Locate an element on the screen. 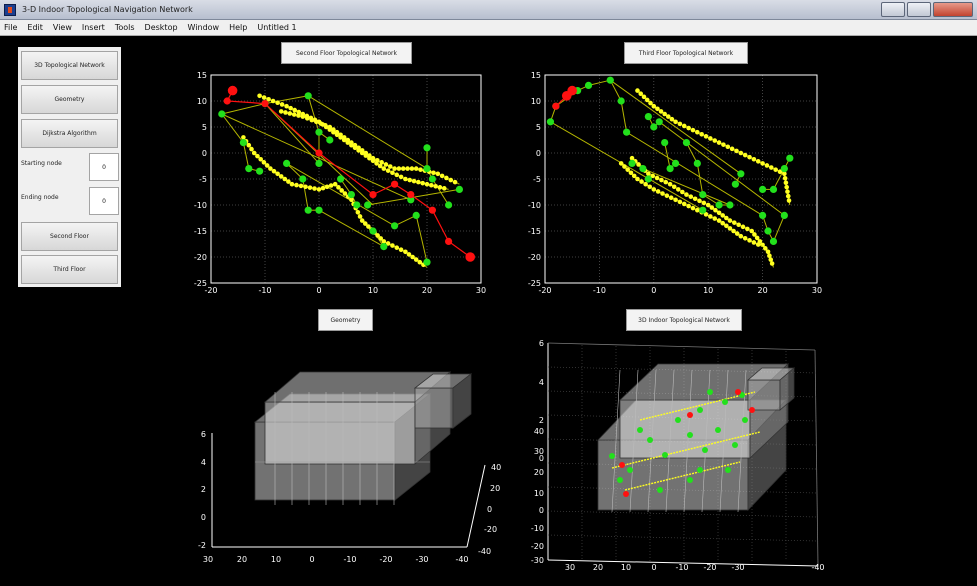 This screenshot has width=977, height=586. path-line is located at coordinates (348, 174).